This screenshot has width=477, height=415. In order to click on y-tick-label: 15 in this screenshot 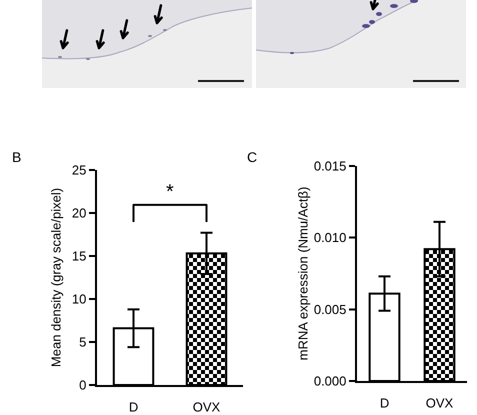, I will do `click(79, 256)`.